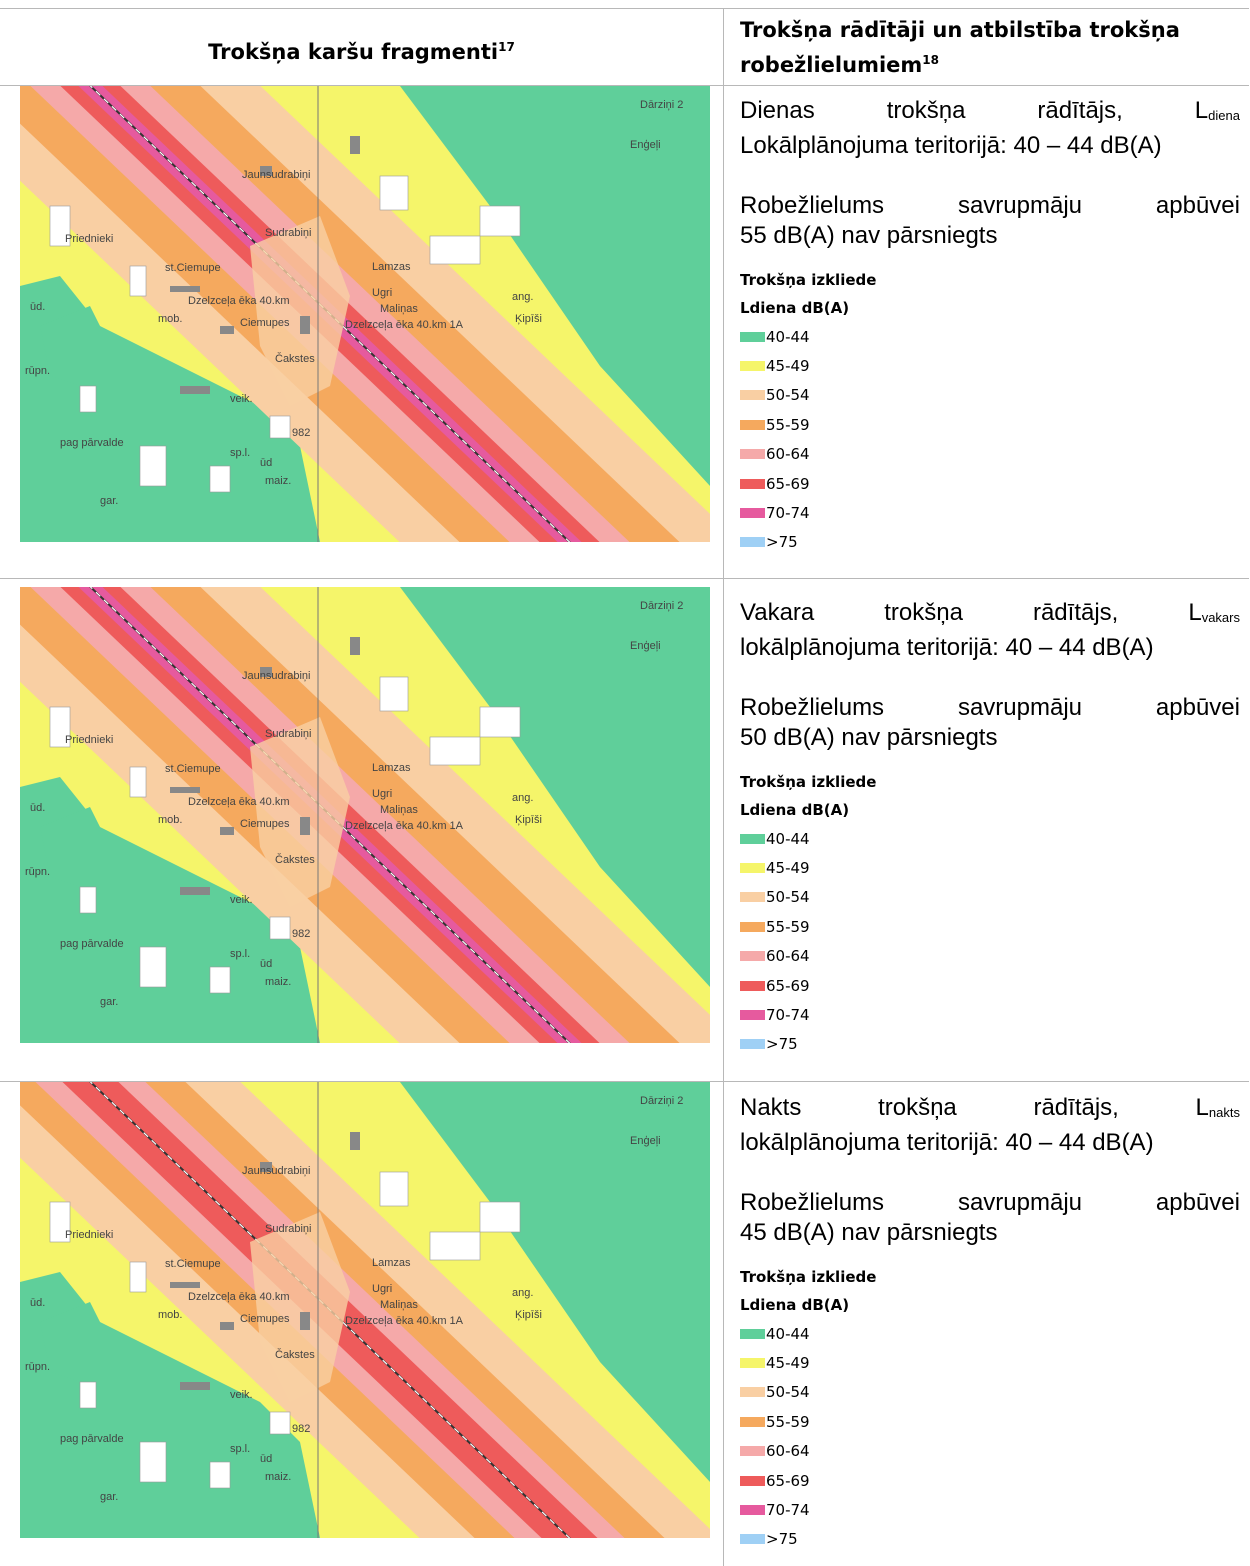  What do you see at coordinates (808, 542) in the screenshot?
I see `legend-item: >75` at bounding box center [808, 542].